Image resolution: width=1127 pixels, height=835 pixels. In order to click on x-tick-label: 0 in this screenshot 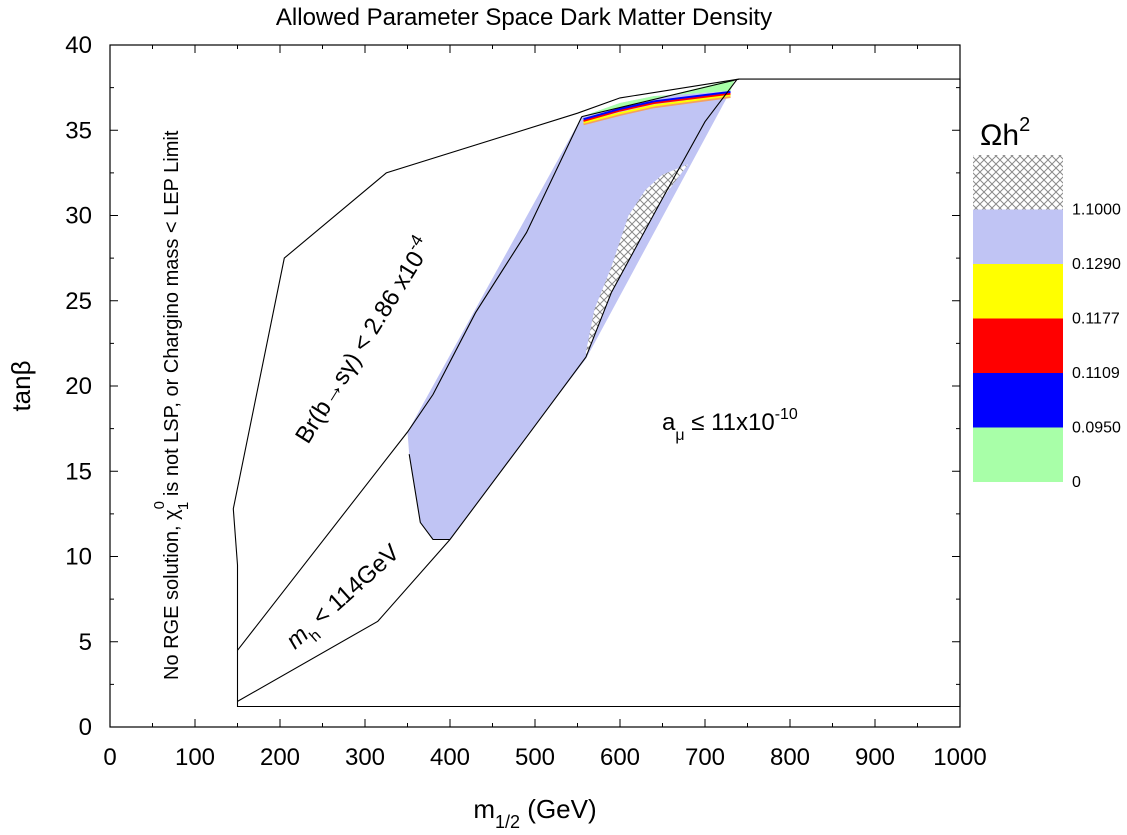, I will do `click(109, 757)`.